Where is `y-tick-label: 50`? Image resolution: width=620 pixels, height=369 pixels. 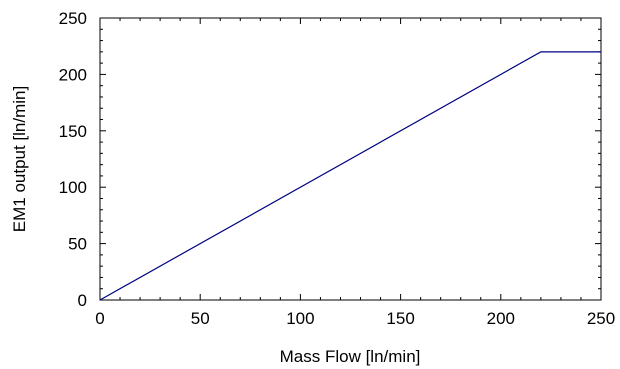 y-tick-label: 50 is located at coordinates (77, 244).